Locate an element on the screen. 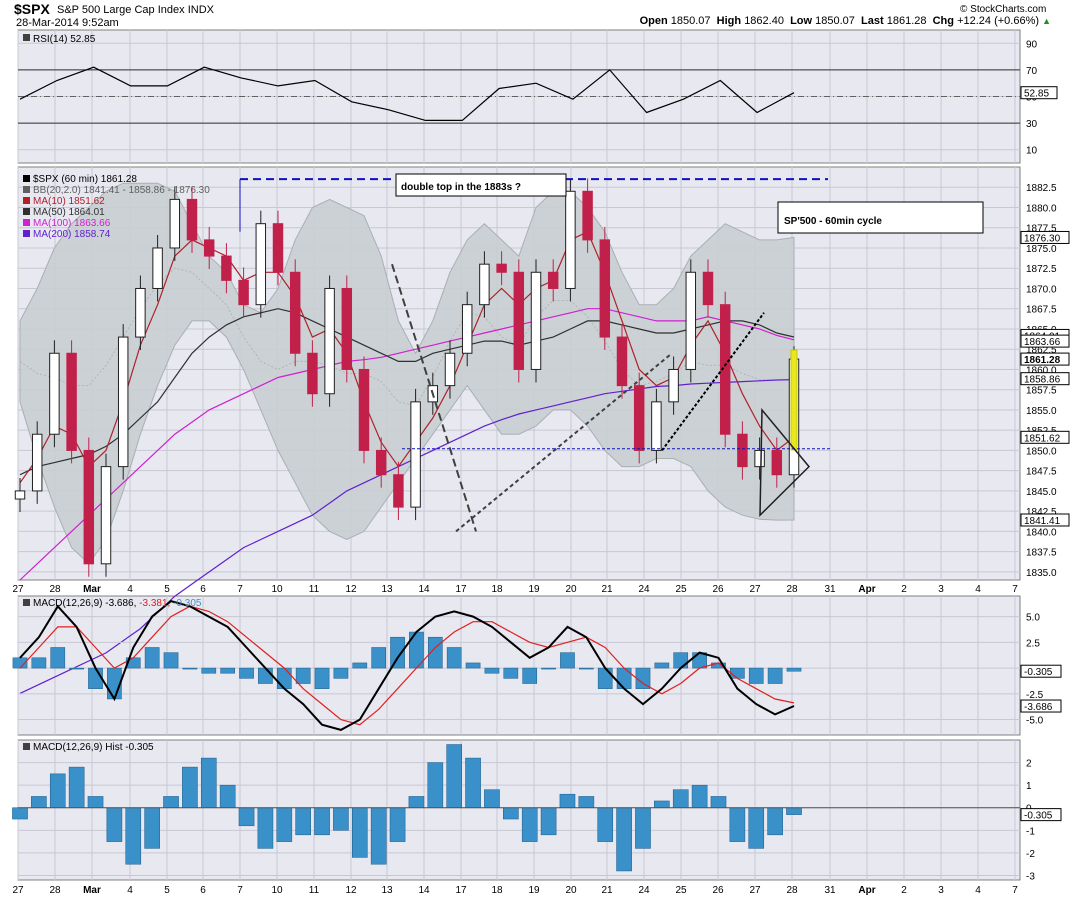 This screenshot has width=1075, height=897. macd-value-tag is located at coordinates (1041, 671).